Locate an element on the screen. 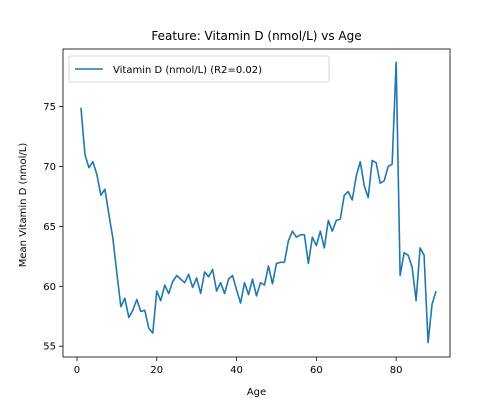 The width and height of the screenshot is (500, 400). y-axis: 55 60 65 70 75 is located at coordinates (53, 227).